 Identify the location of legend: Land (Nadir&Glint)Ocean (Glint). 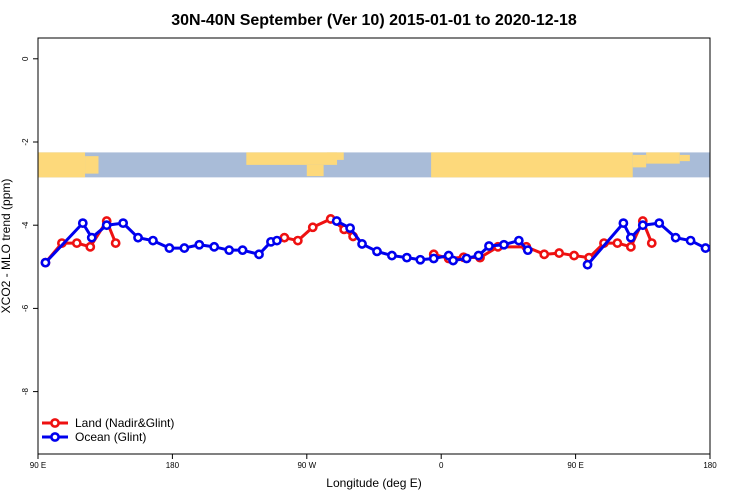
(108, 430).